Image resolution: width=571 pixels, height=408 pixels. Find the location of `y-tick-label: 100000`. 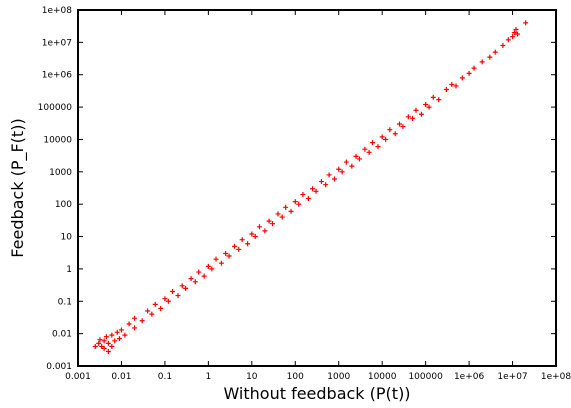

y-tick-label: 100000 is located at coordinates (55, 108).